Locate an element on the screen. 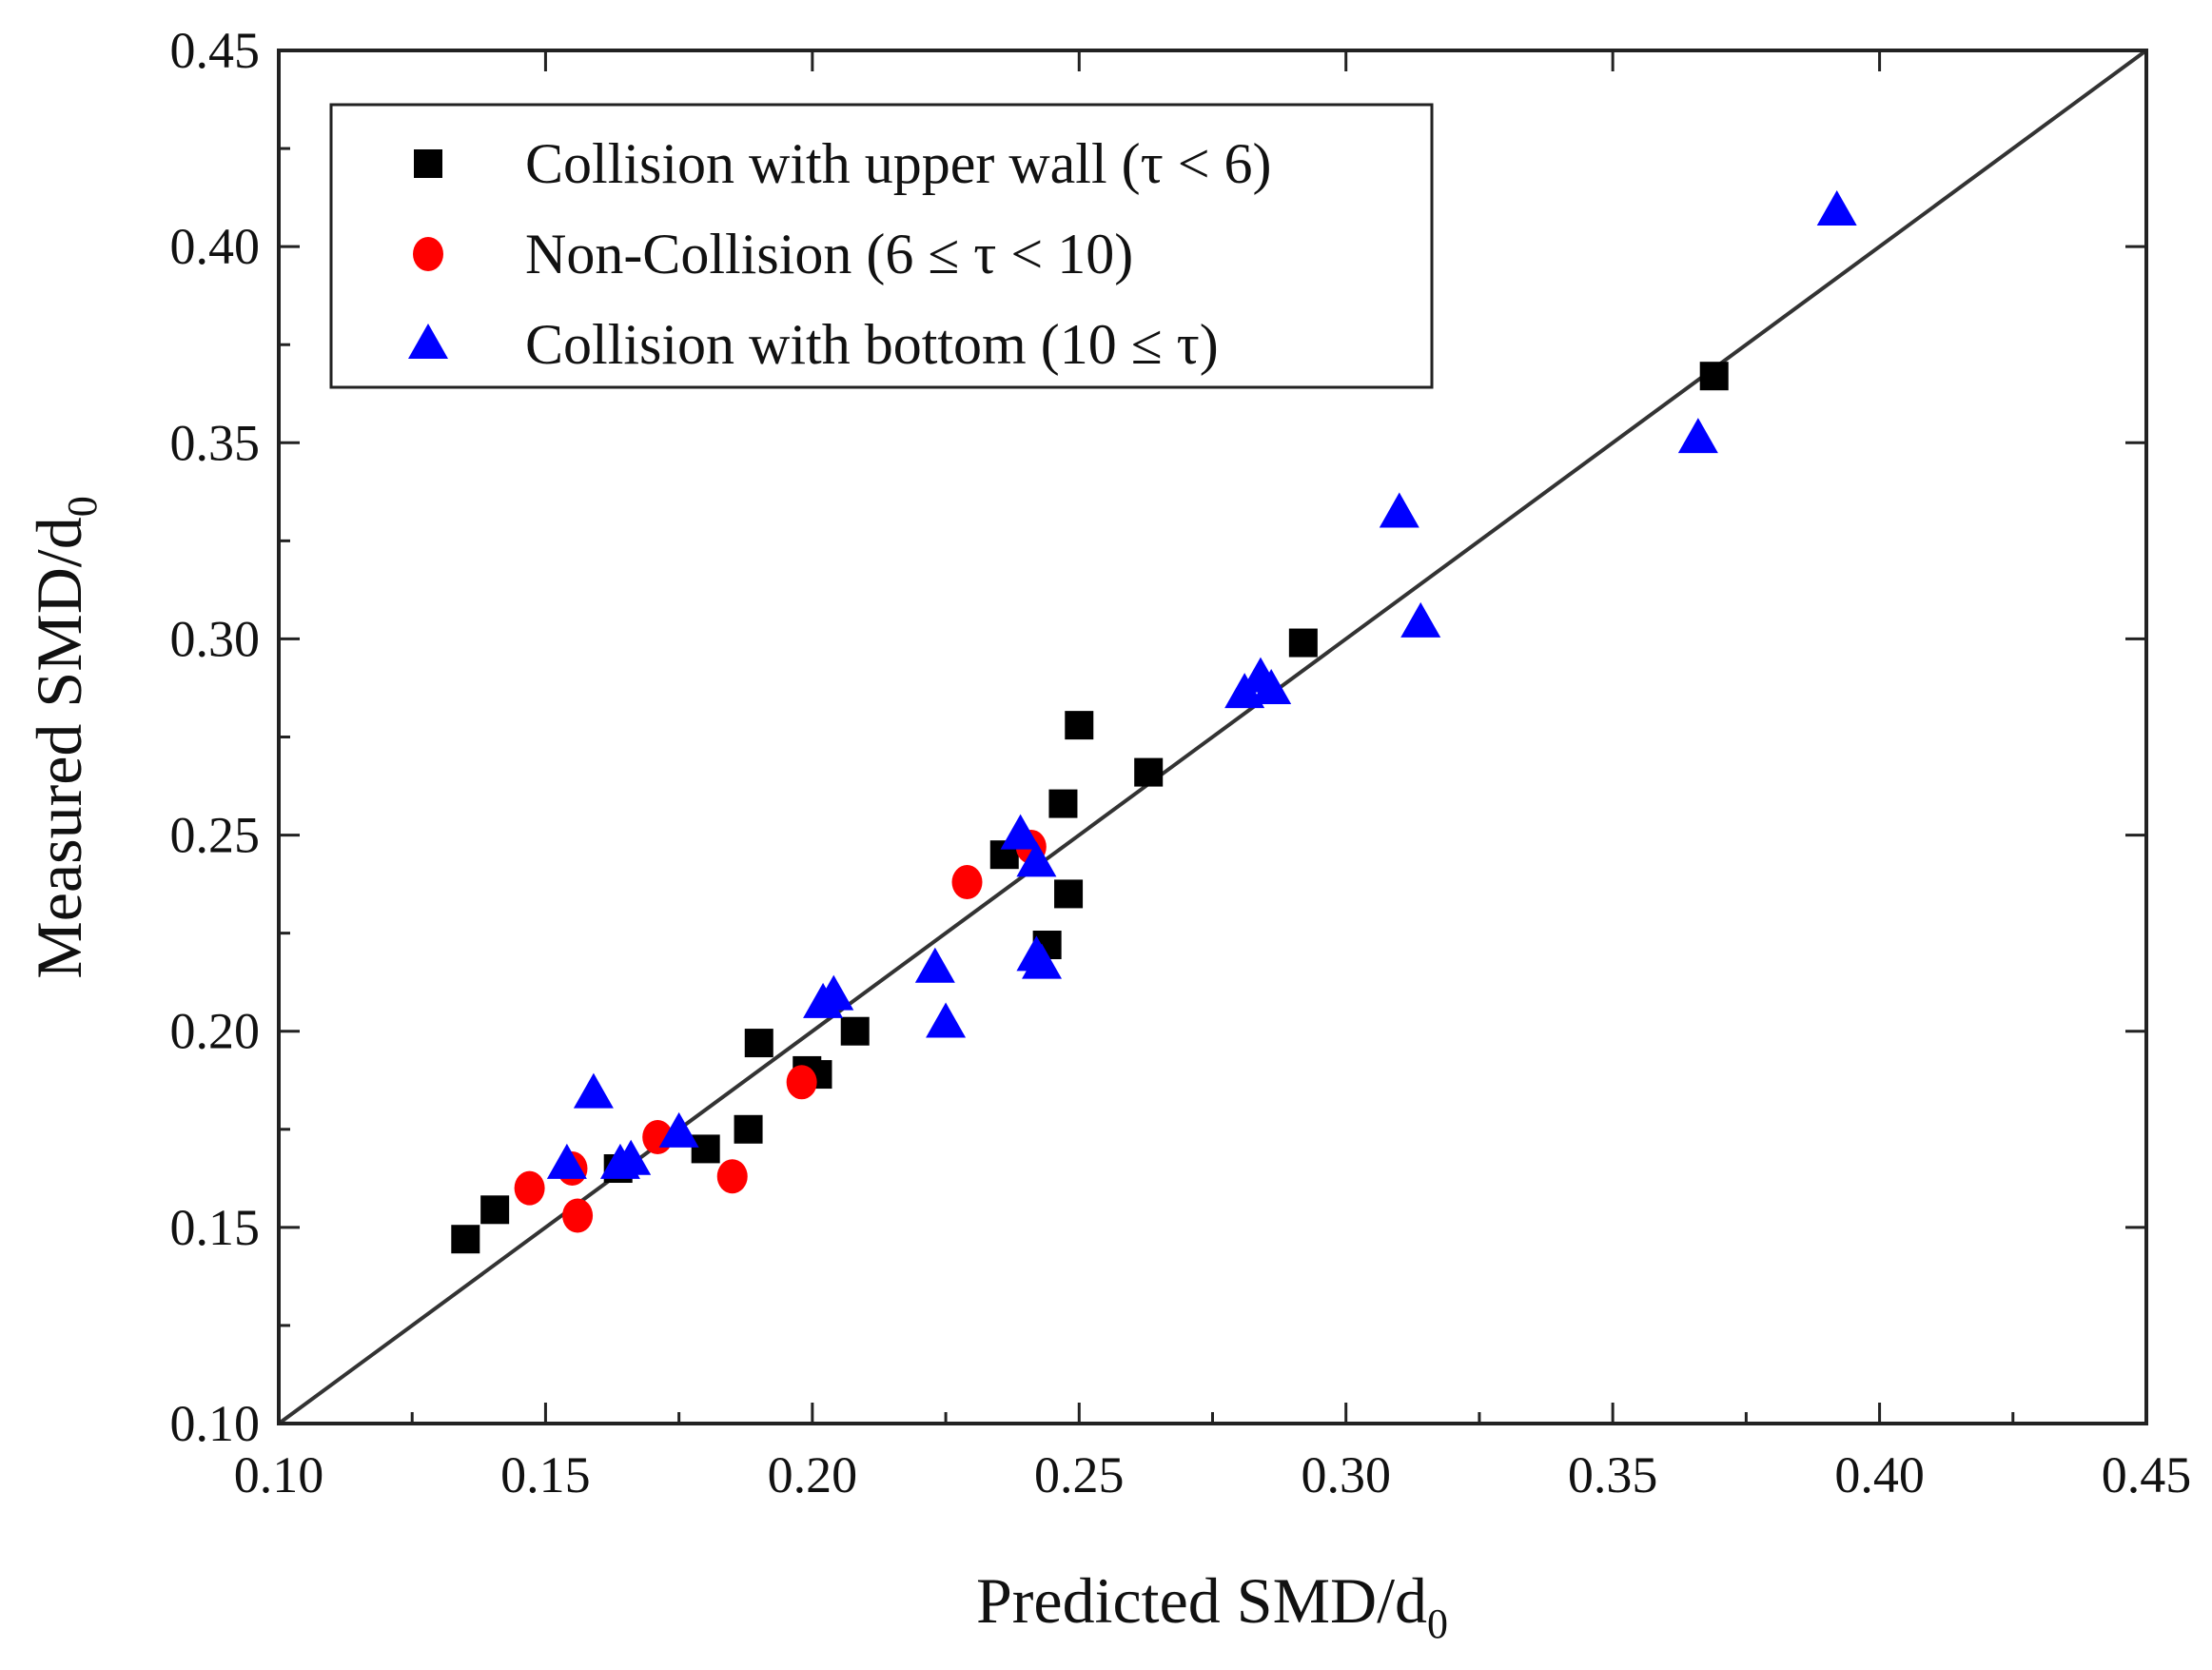 The width and height of the screenshot is (2212, 1670). legend-square-icon is located at coordinates (428, 163).